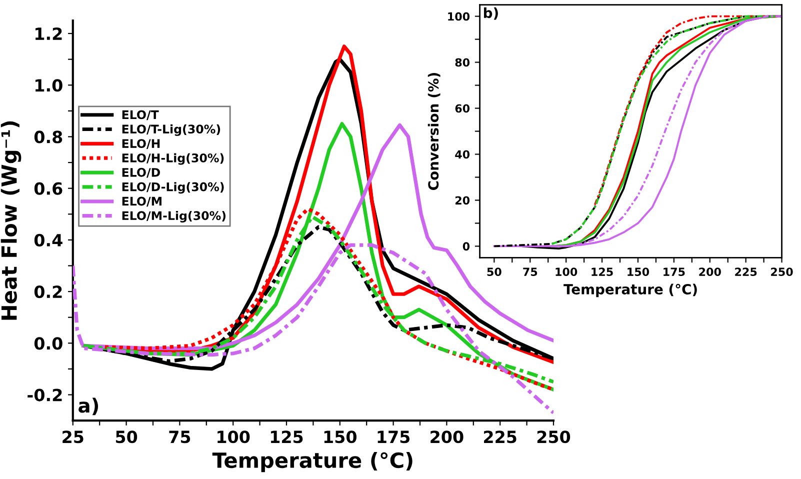 The width and height of the screenshot is (801, 479). Describe the element at coordinates (434, 131) in the screenshot. I see `y-axis-title: Conversion (%)` at that location.